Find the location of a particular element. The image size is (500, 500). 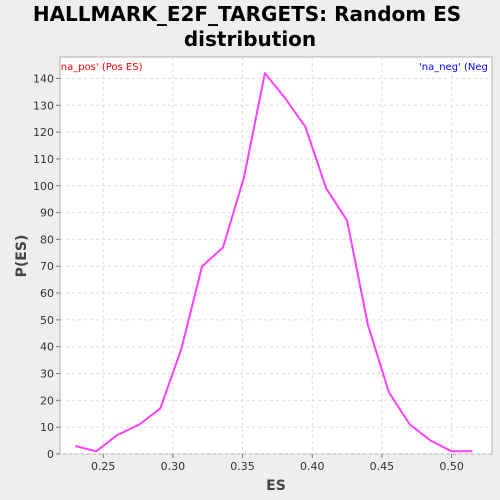

y-tick-label: 80 is located at coordinates (47, 239).